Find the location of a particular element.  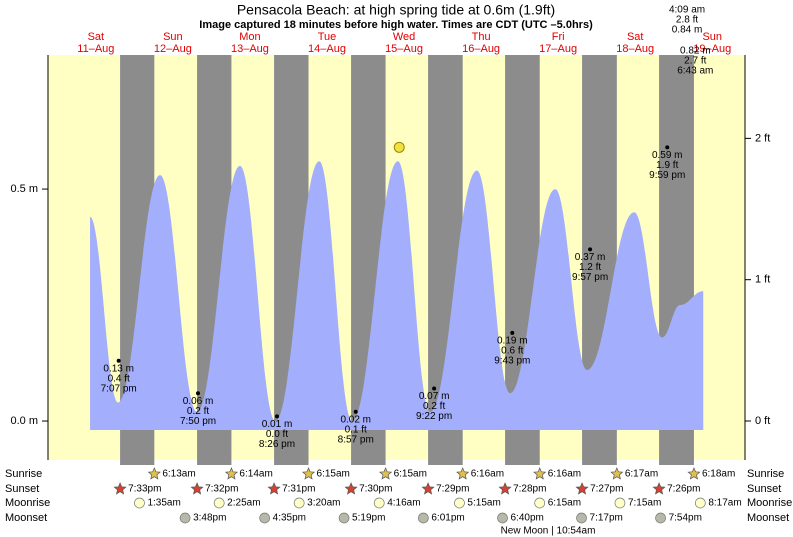

day-label: Fri is located at coordinates (558, 37).